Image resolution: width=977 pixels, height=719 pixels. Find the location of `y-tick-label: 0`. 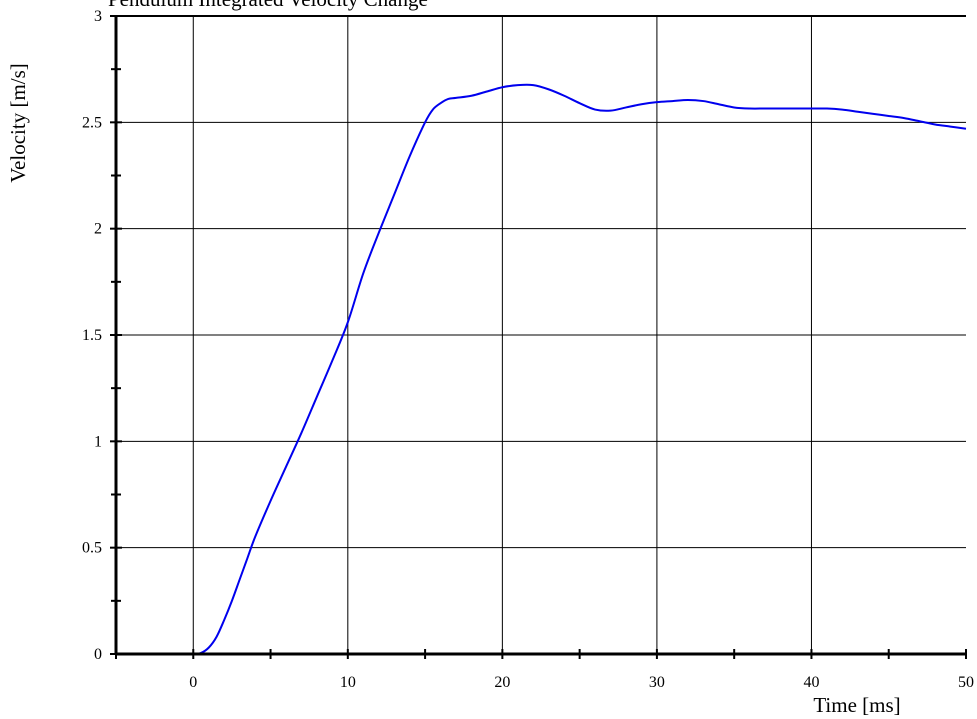

y-tick-label: 0 is located at coordinates (98, 654).